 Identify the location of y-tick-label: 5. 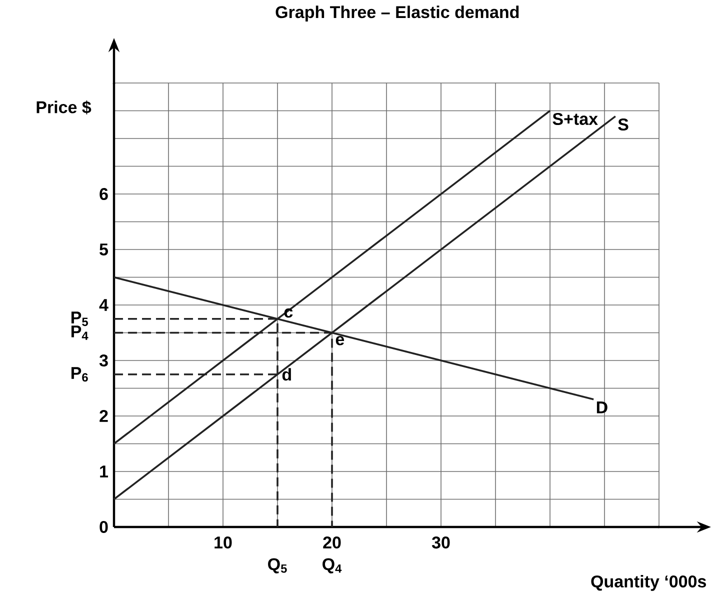
(104, 250).